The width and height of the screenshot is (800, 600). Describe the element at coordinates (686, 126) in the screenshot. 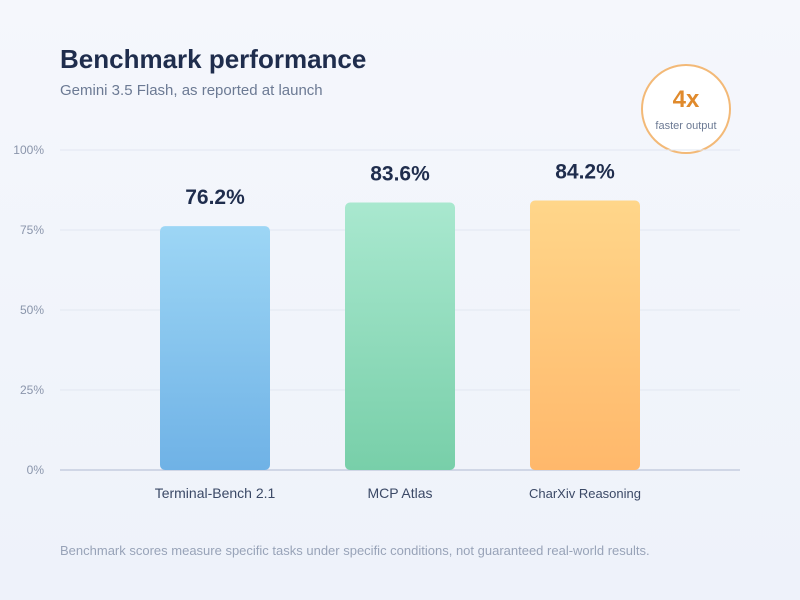

I see `badge-caption: faster output` at that location.